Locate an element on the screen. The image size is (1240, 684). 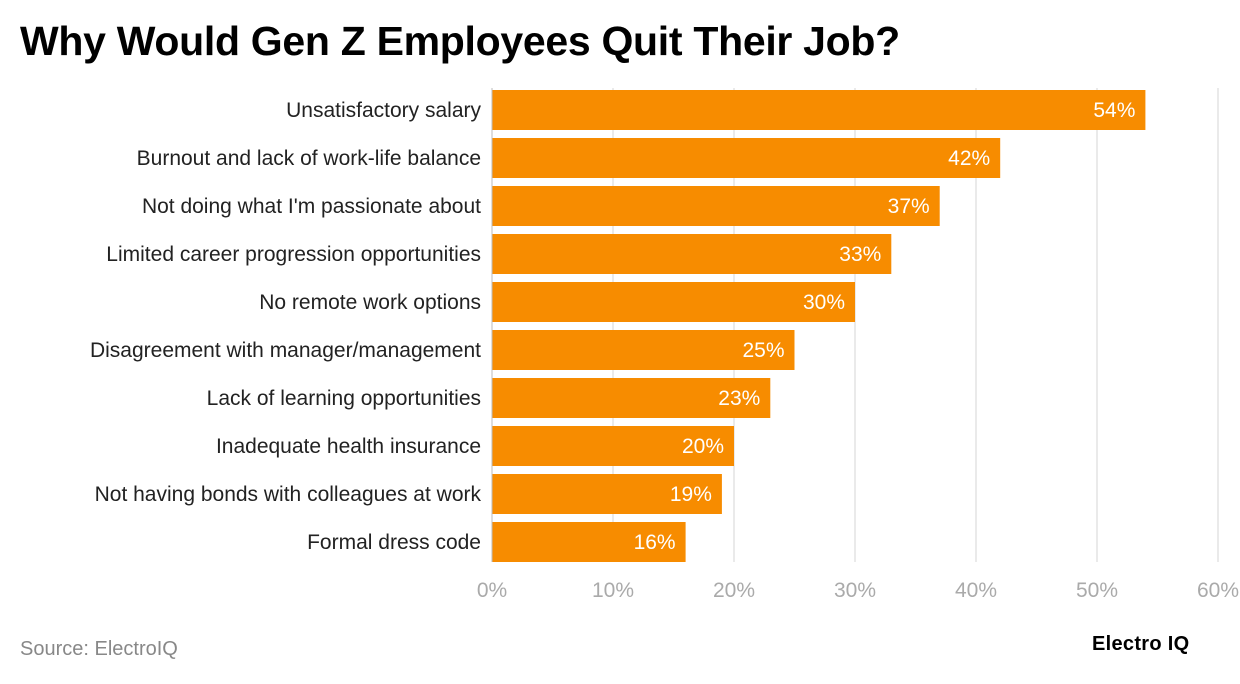
category-label: Burnout and lack of work-life balance is located at coordinates (309, 158).